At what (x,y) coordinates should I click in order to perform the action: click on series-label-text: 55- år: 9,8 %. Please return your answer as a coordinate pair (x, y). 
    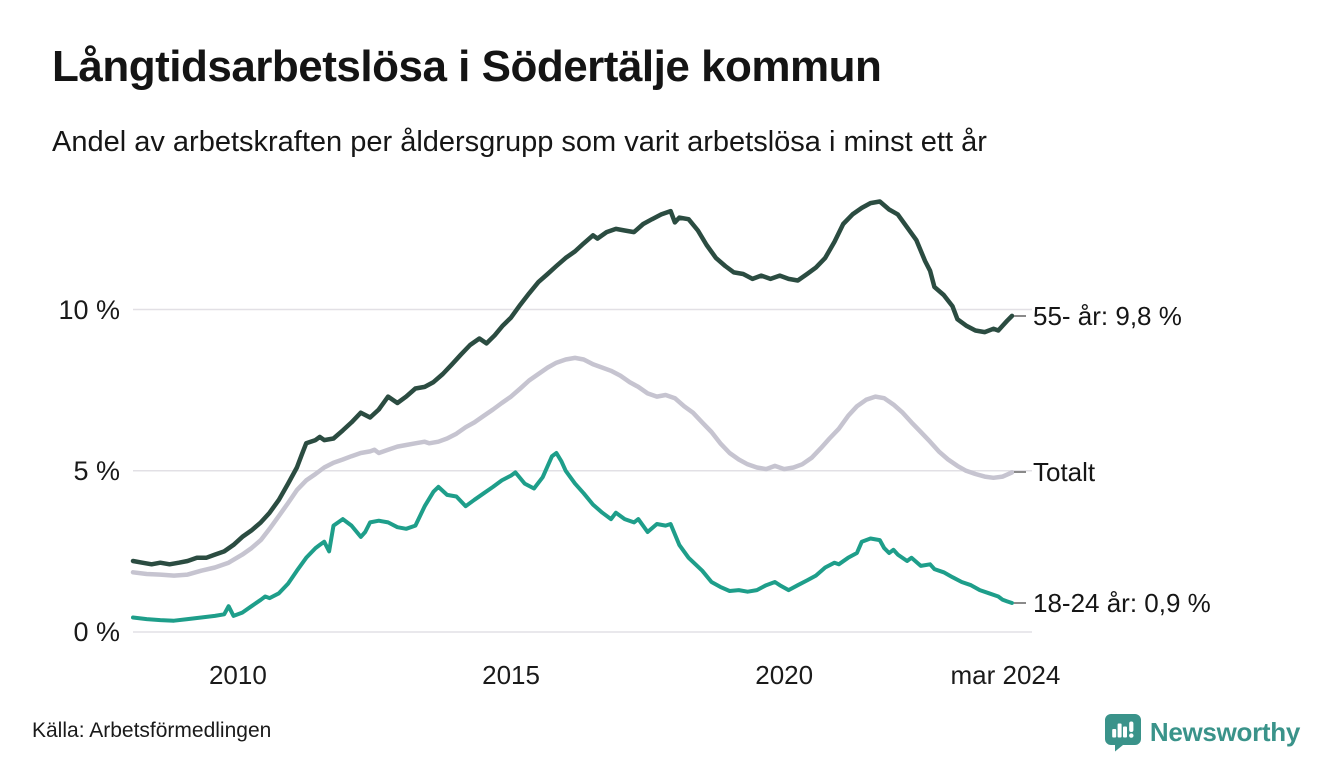
    Looking at the image, I should click on (1107, 315).